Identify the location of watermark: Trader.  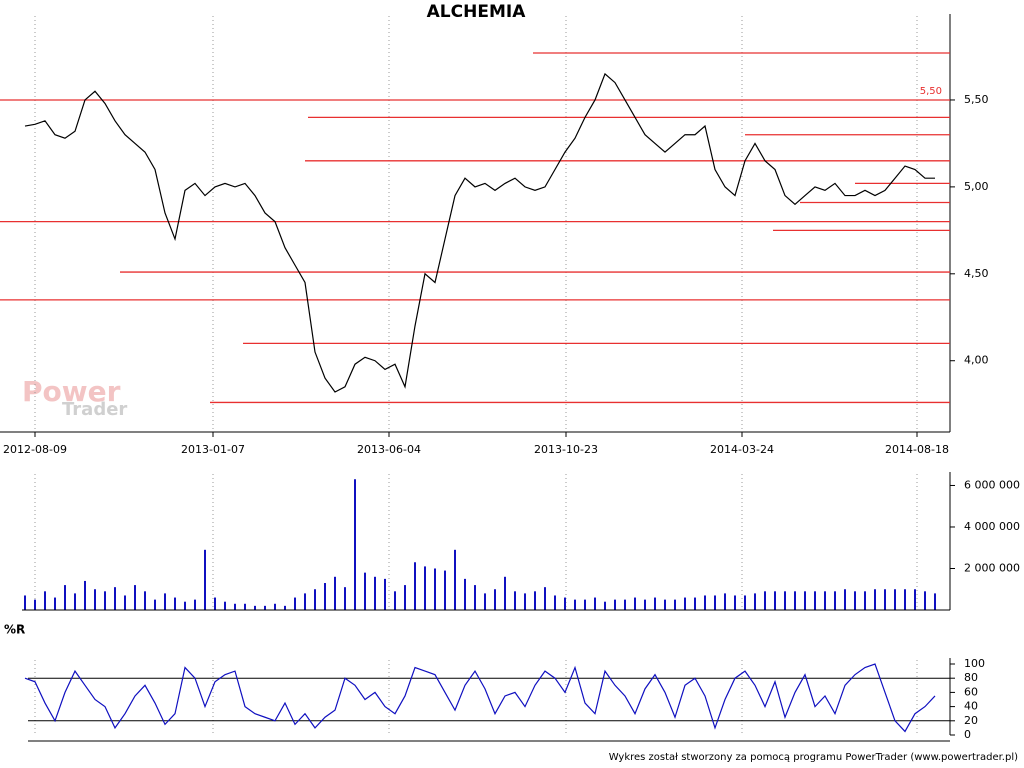
(94, 409).